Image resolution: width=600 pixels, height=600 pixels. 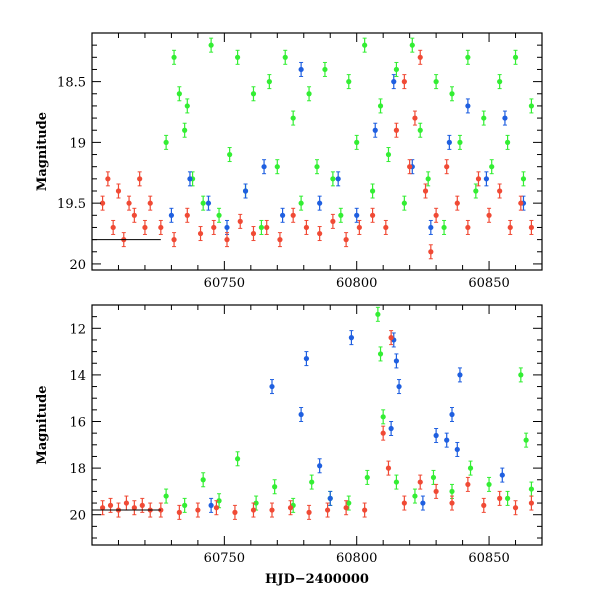 What do you see at coordinates (42, 424) in the screenshot?
I see `y-axis-label: Magnitude` at bounding box center [42, 424].